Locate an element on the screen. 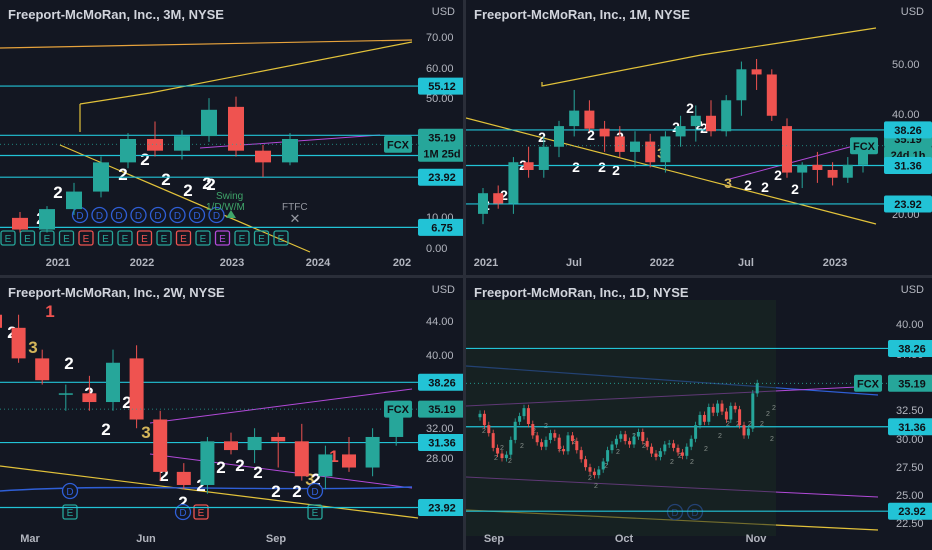  count-label-13: 2 is located at coordinates (257, 472).